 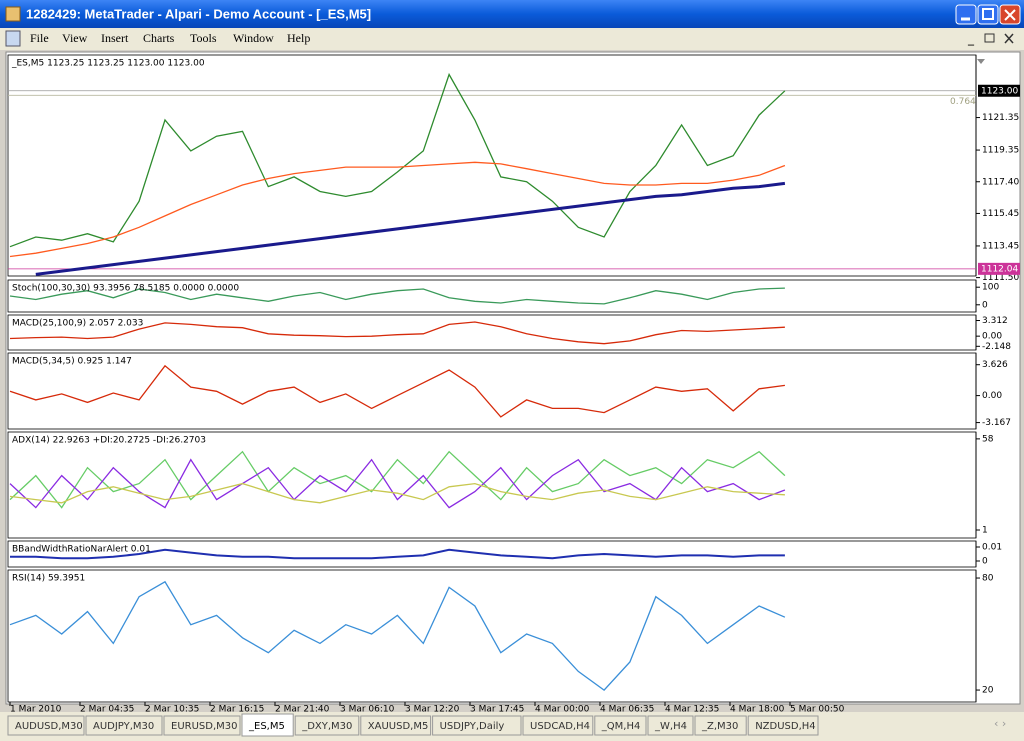 I want to click on tab-label: EURUSD,M30, so click(x=204, y=726).